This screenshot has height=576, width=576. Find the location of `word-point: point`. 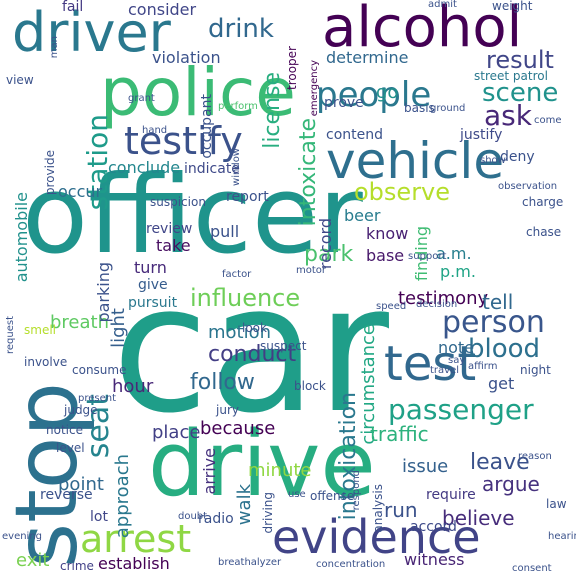

word-point: point is located at coordinates (81, 484).